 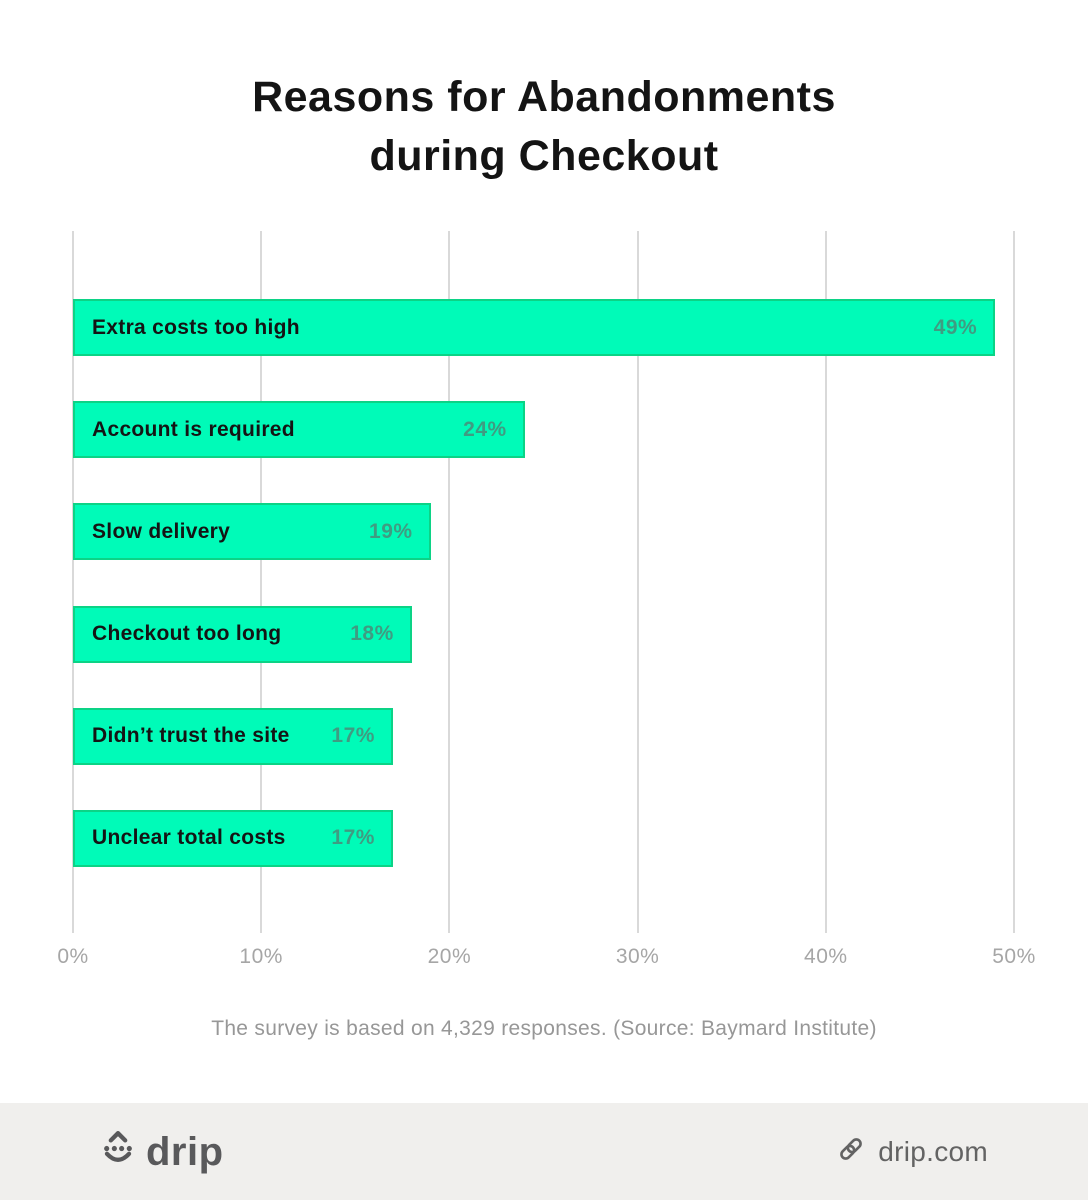 What do you see at coordinates (449, 956) in the screenshot?
I see `x-tick-20: 20%` at bounding box center [449, 956].